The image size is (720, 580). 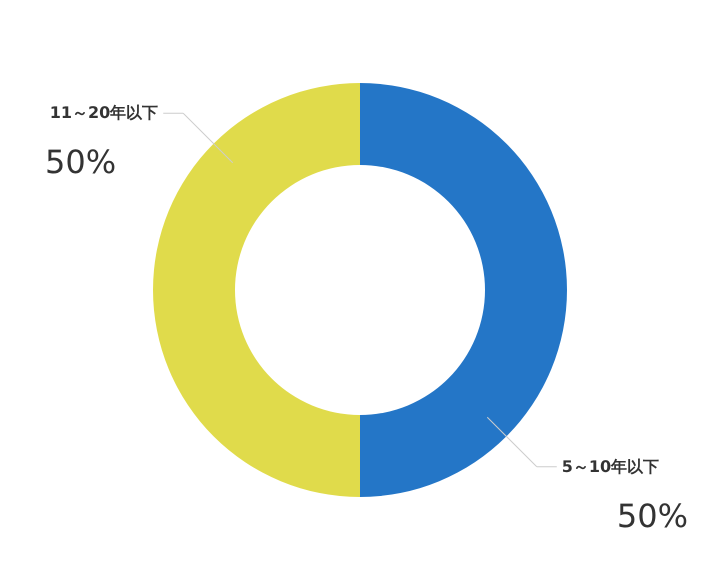 What do you see at coordinates (104, 112) in the screenshot?
I see `slice-label: 11～20年以下` at bounding box center [104, 112].